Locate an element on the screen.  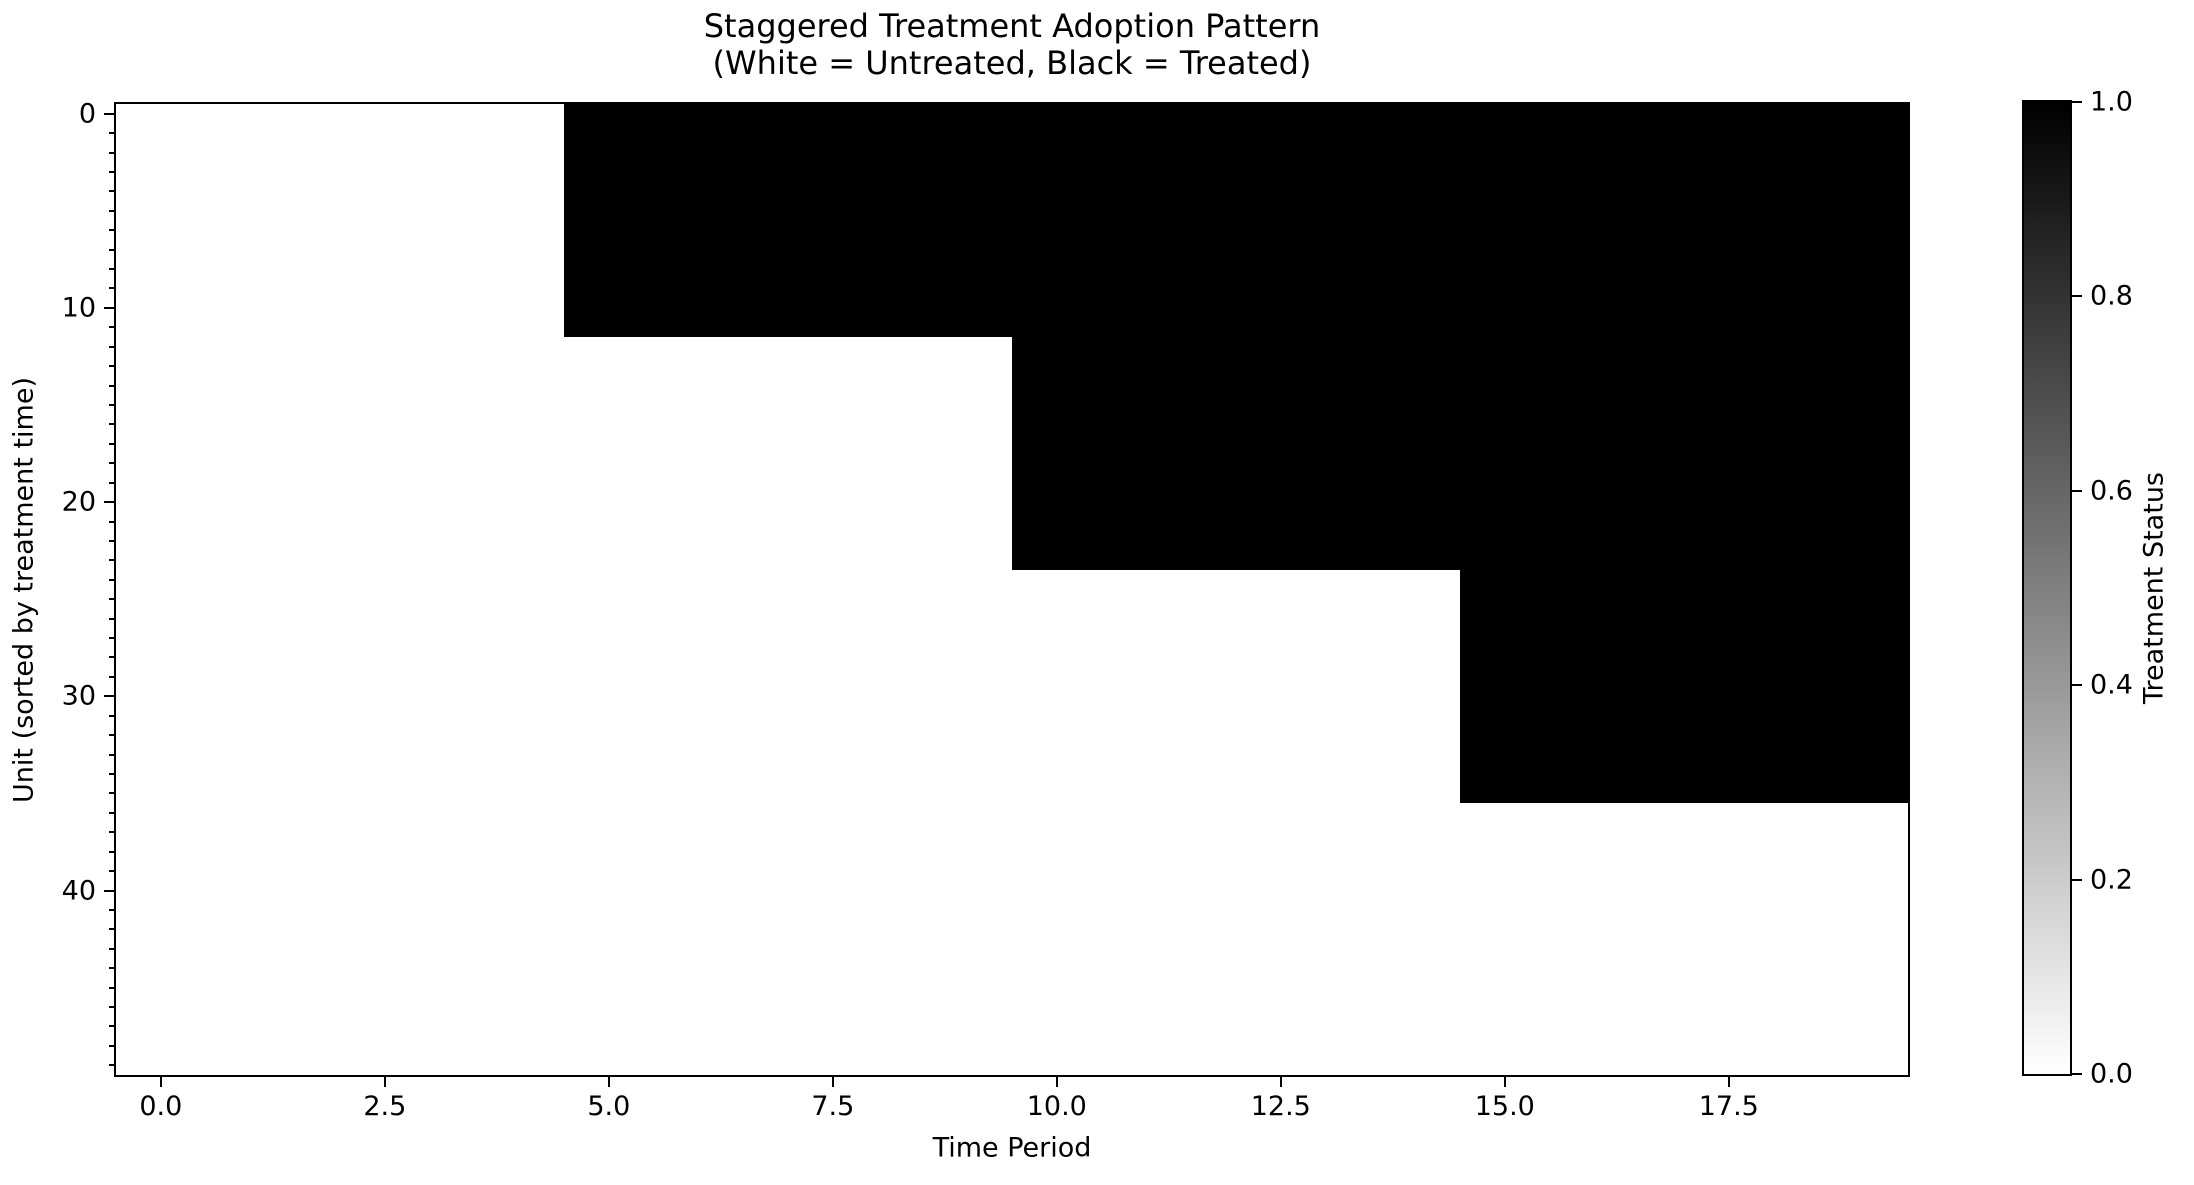
x-tick-label: 15.0 is located at coordinates (1504, 1106).